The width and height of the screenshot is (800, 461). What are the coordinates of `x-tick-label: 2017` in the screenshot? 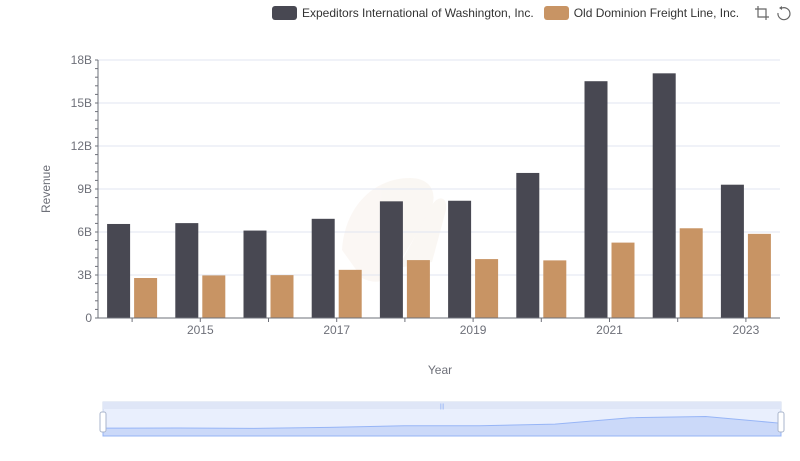 It's located at (336, 330).